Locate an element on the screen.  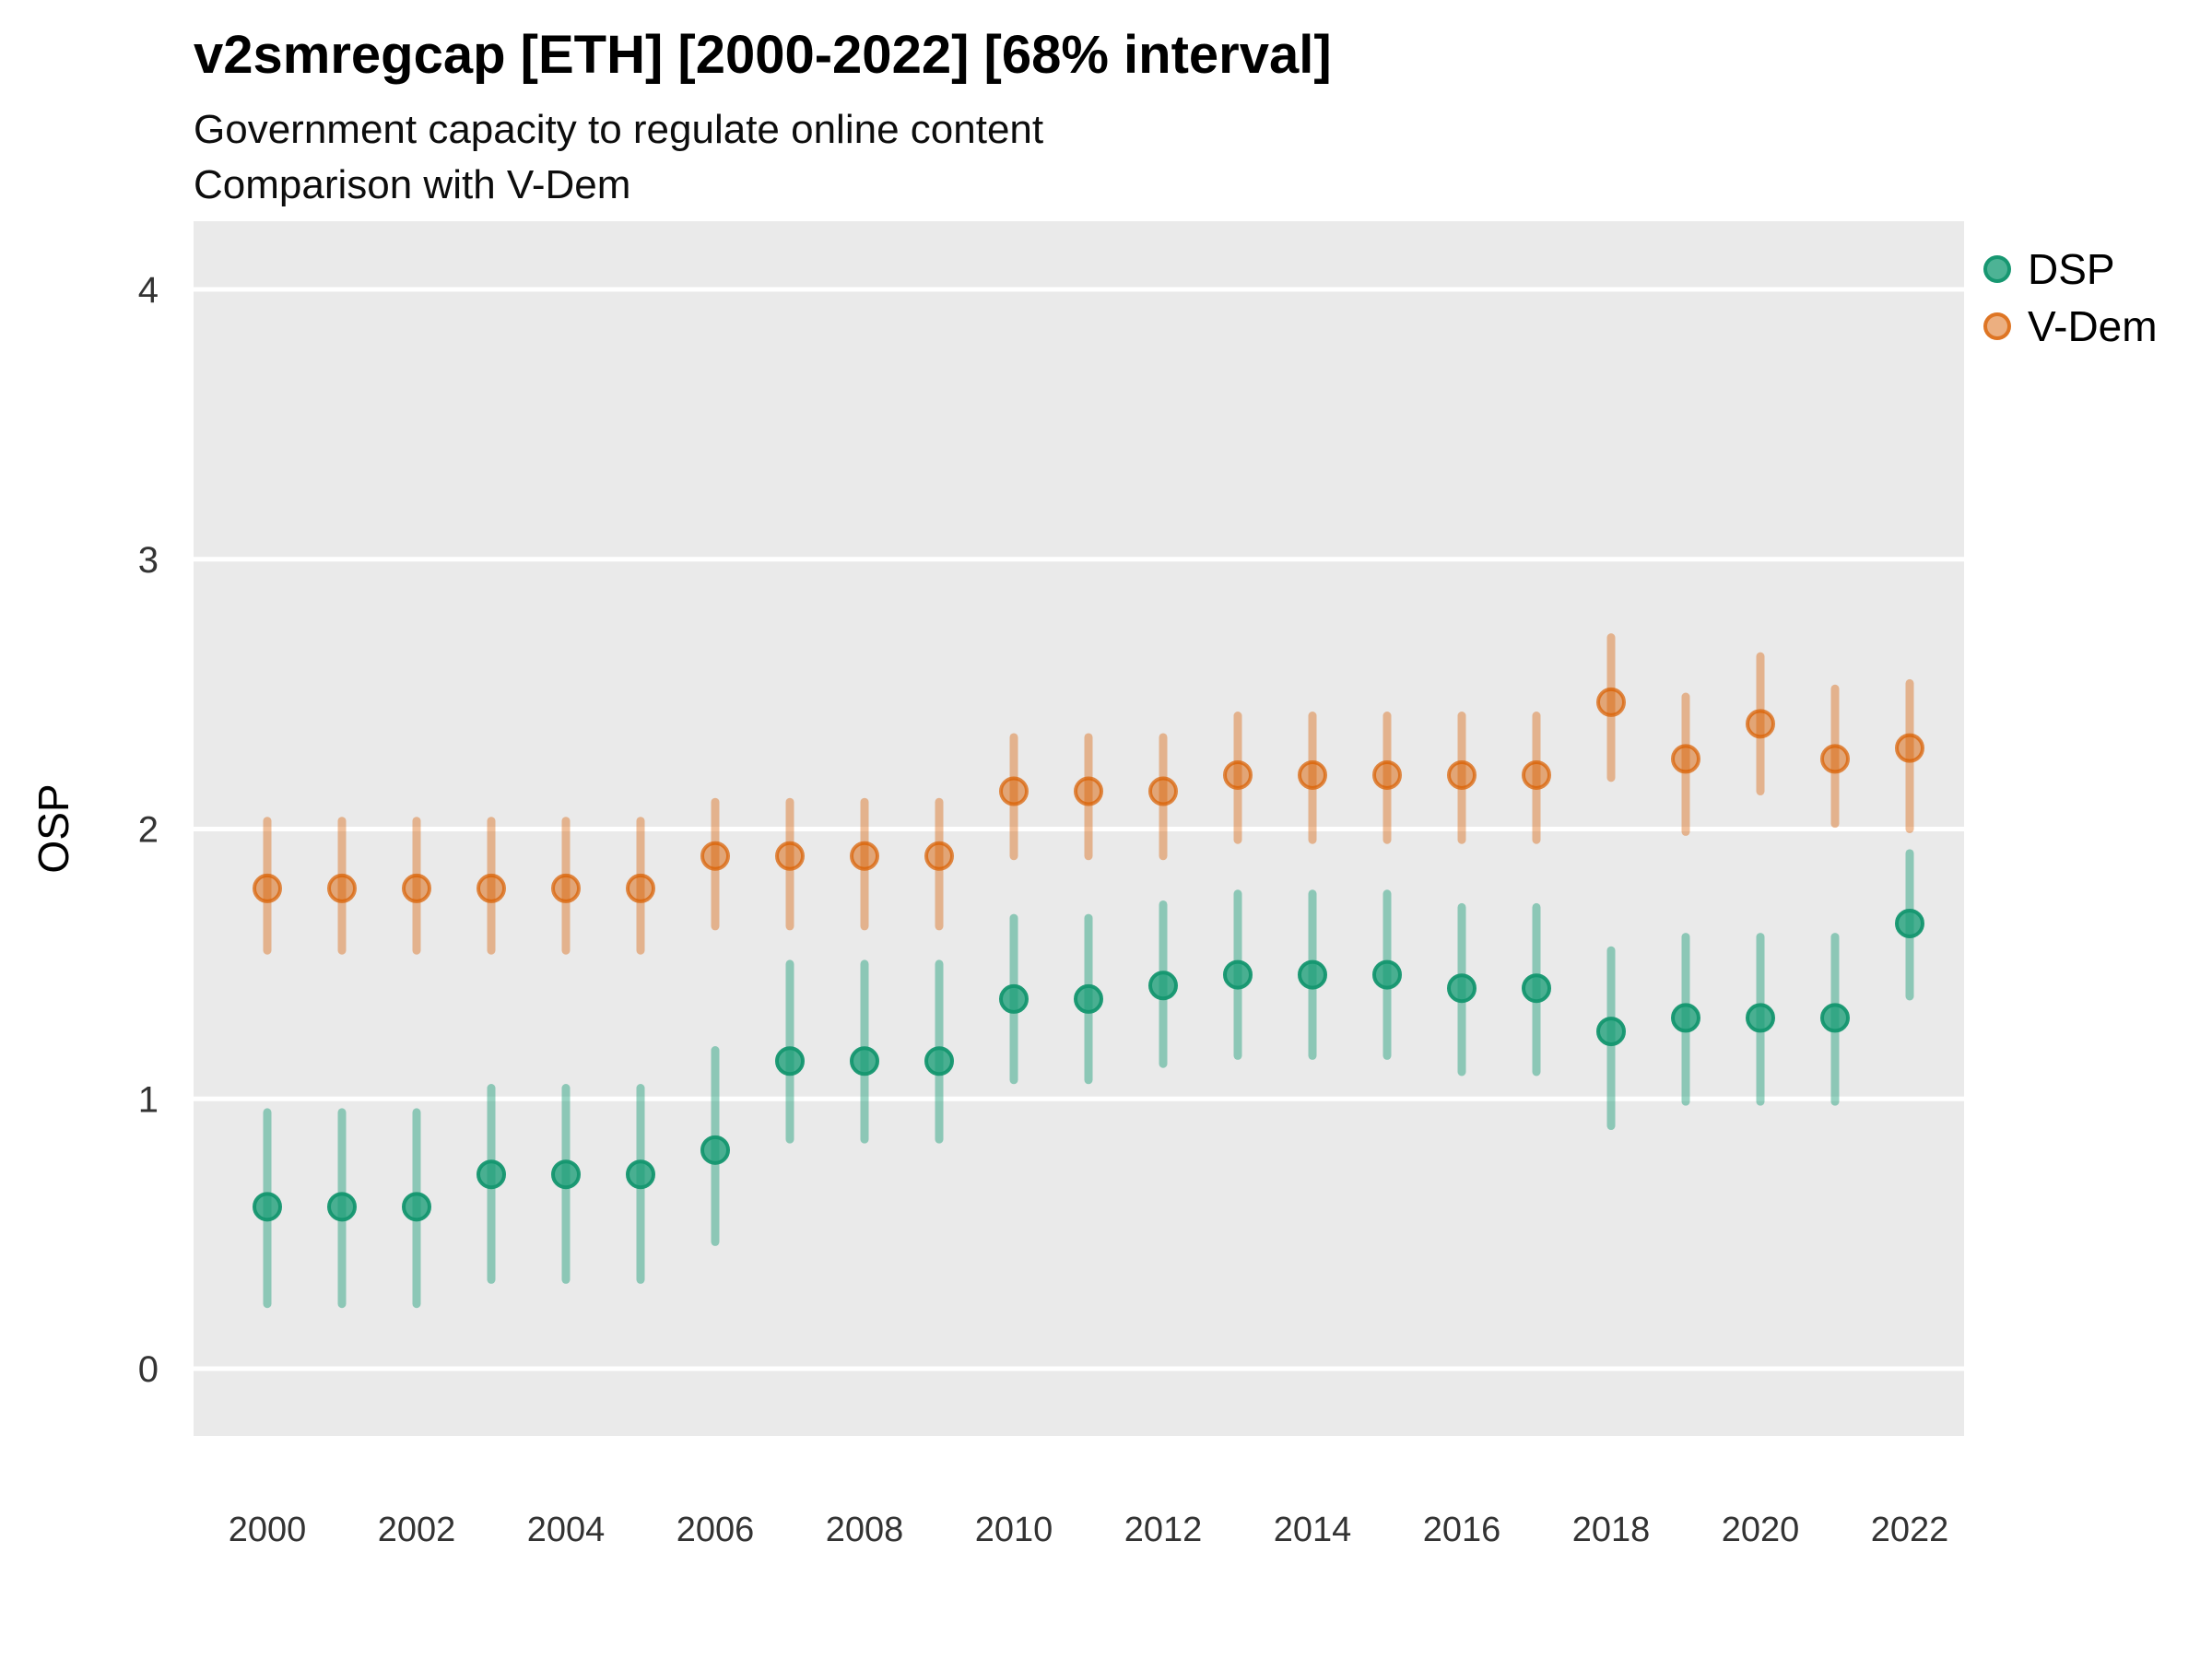
point-v-dem-2004 is located at coordinates (566, 888).